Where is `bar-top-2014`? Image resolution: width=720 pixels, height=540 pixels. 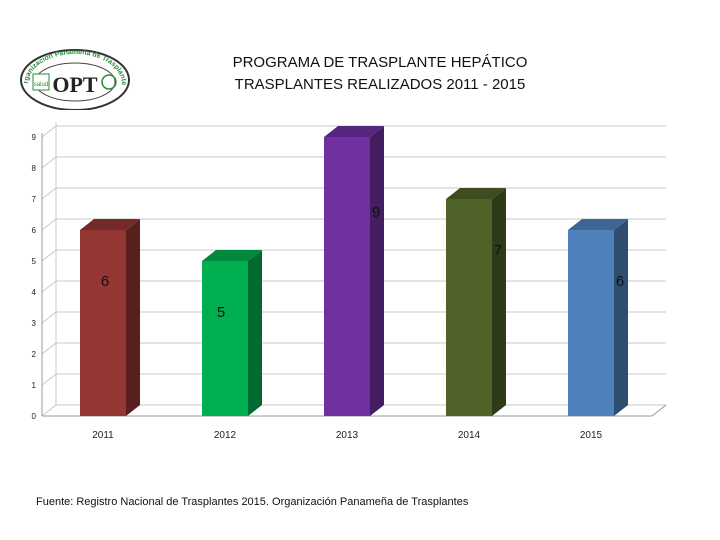
bar-top-2014 is located at coordinates (476, 193).